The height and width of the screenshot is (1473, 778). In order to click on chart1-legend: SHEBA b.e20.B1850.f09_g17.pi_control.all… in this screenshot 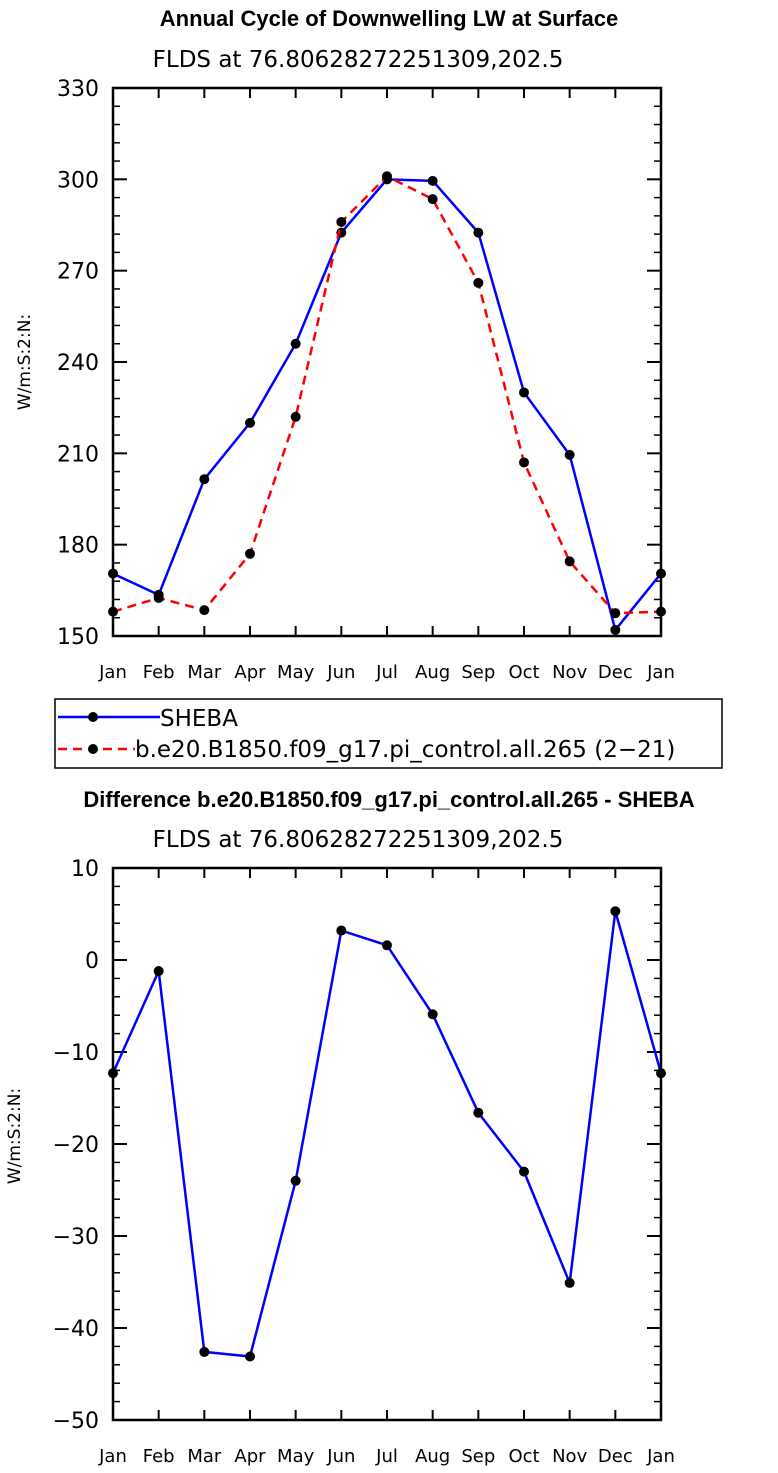, I will do `click(388, 733)`.